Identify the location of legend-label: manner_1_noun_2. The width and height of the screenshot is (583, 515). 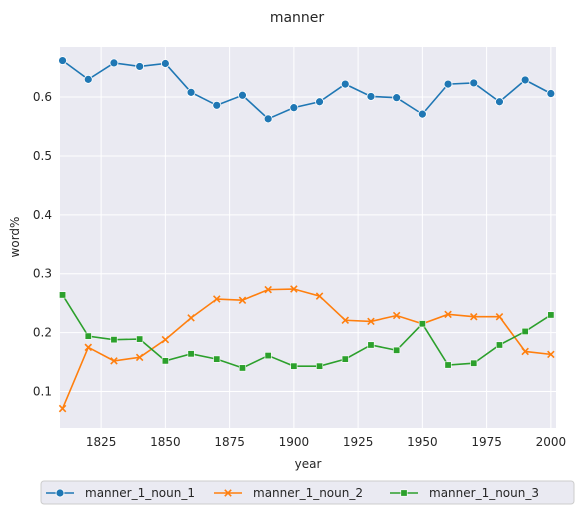
(308, 493).